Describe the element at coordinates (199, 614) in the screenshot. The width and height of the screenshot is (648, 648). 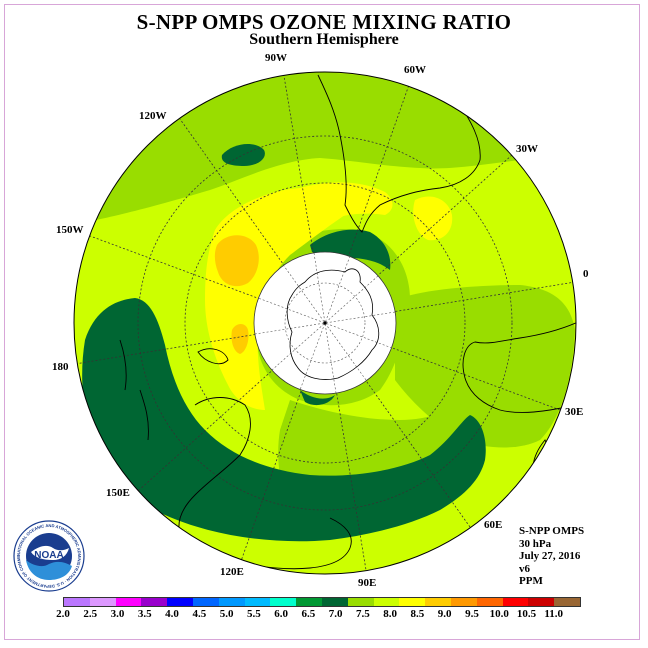
I see `colorbar-tick-label: 4.5` at that location.